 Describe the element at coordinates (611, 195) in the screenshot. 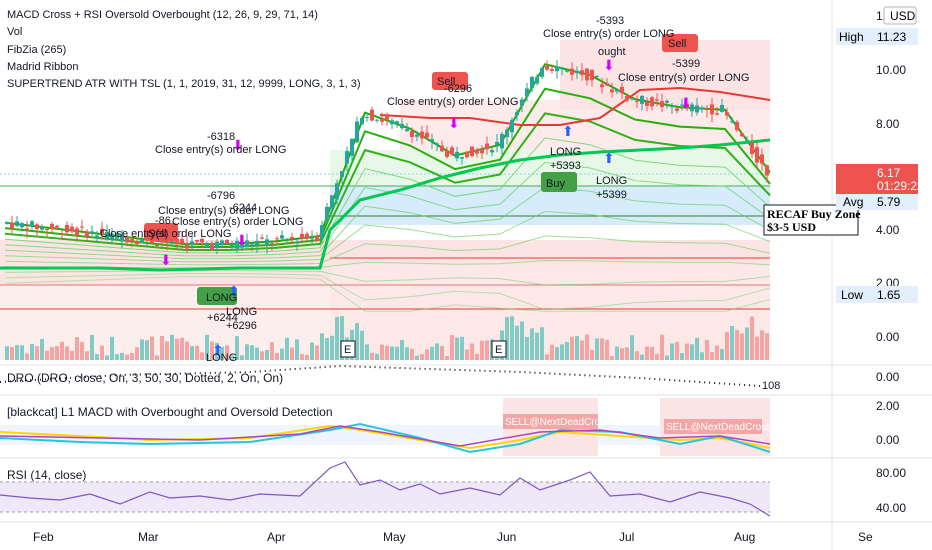

I see `signal-value: +5399` at that location.